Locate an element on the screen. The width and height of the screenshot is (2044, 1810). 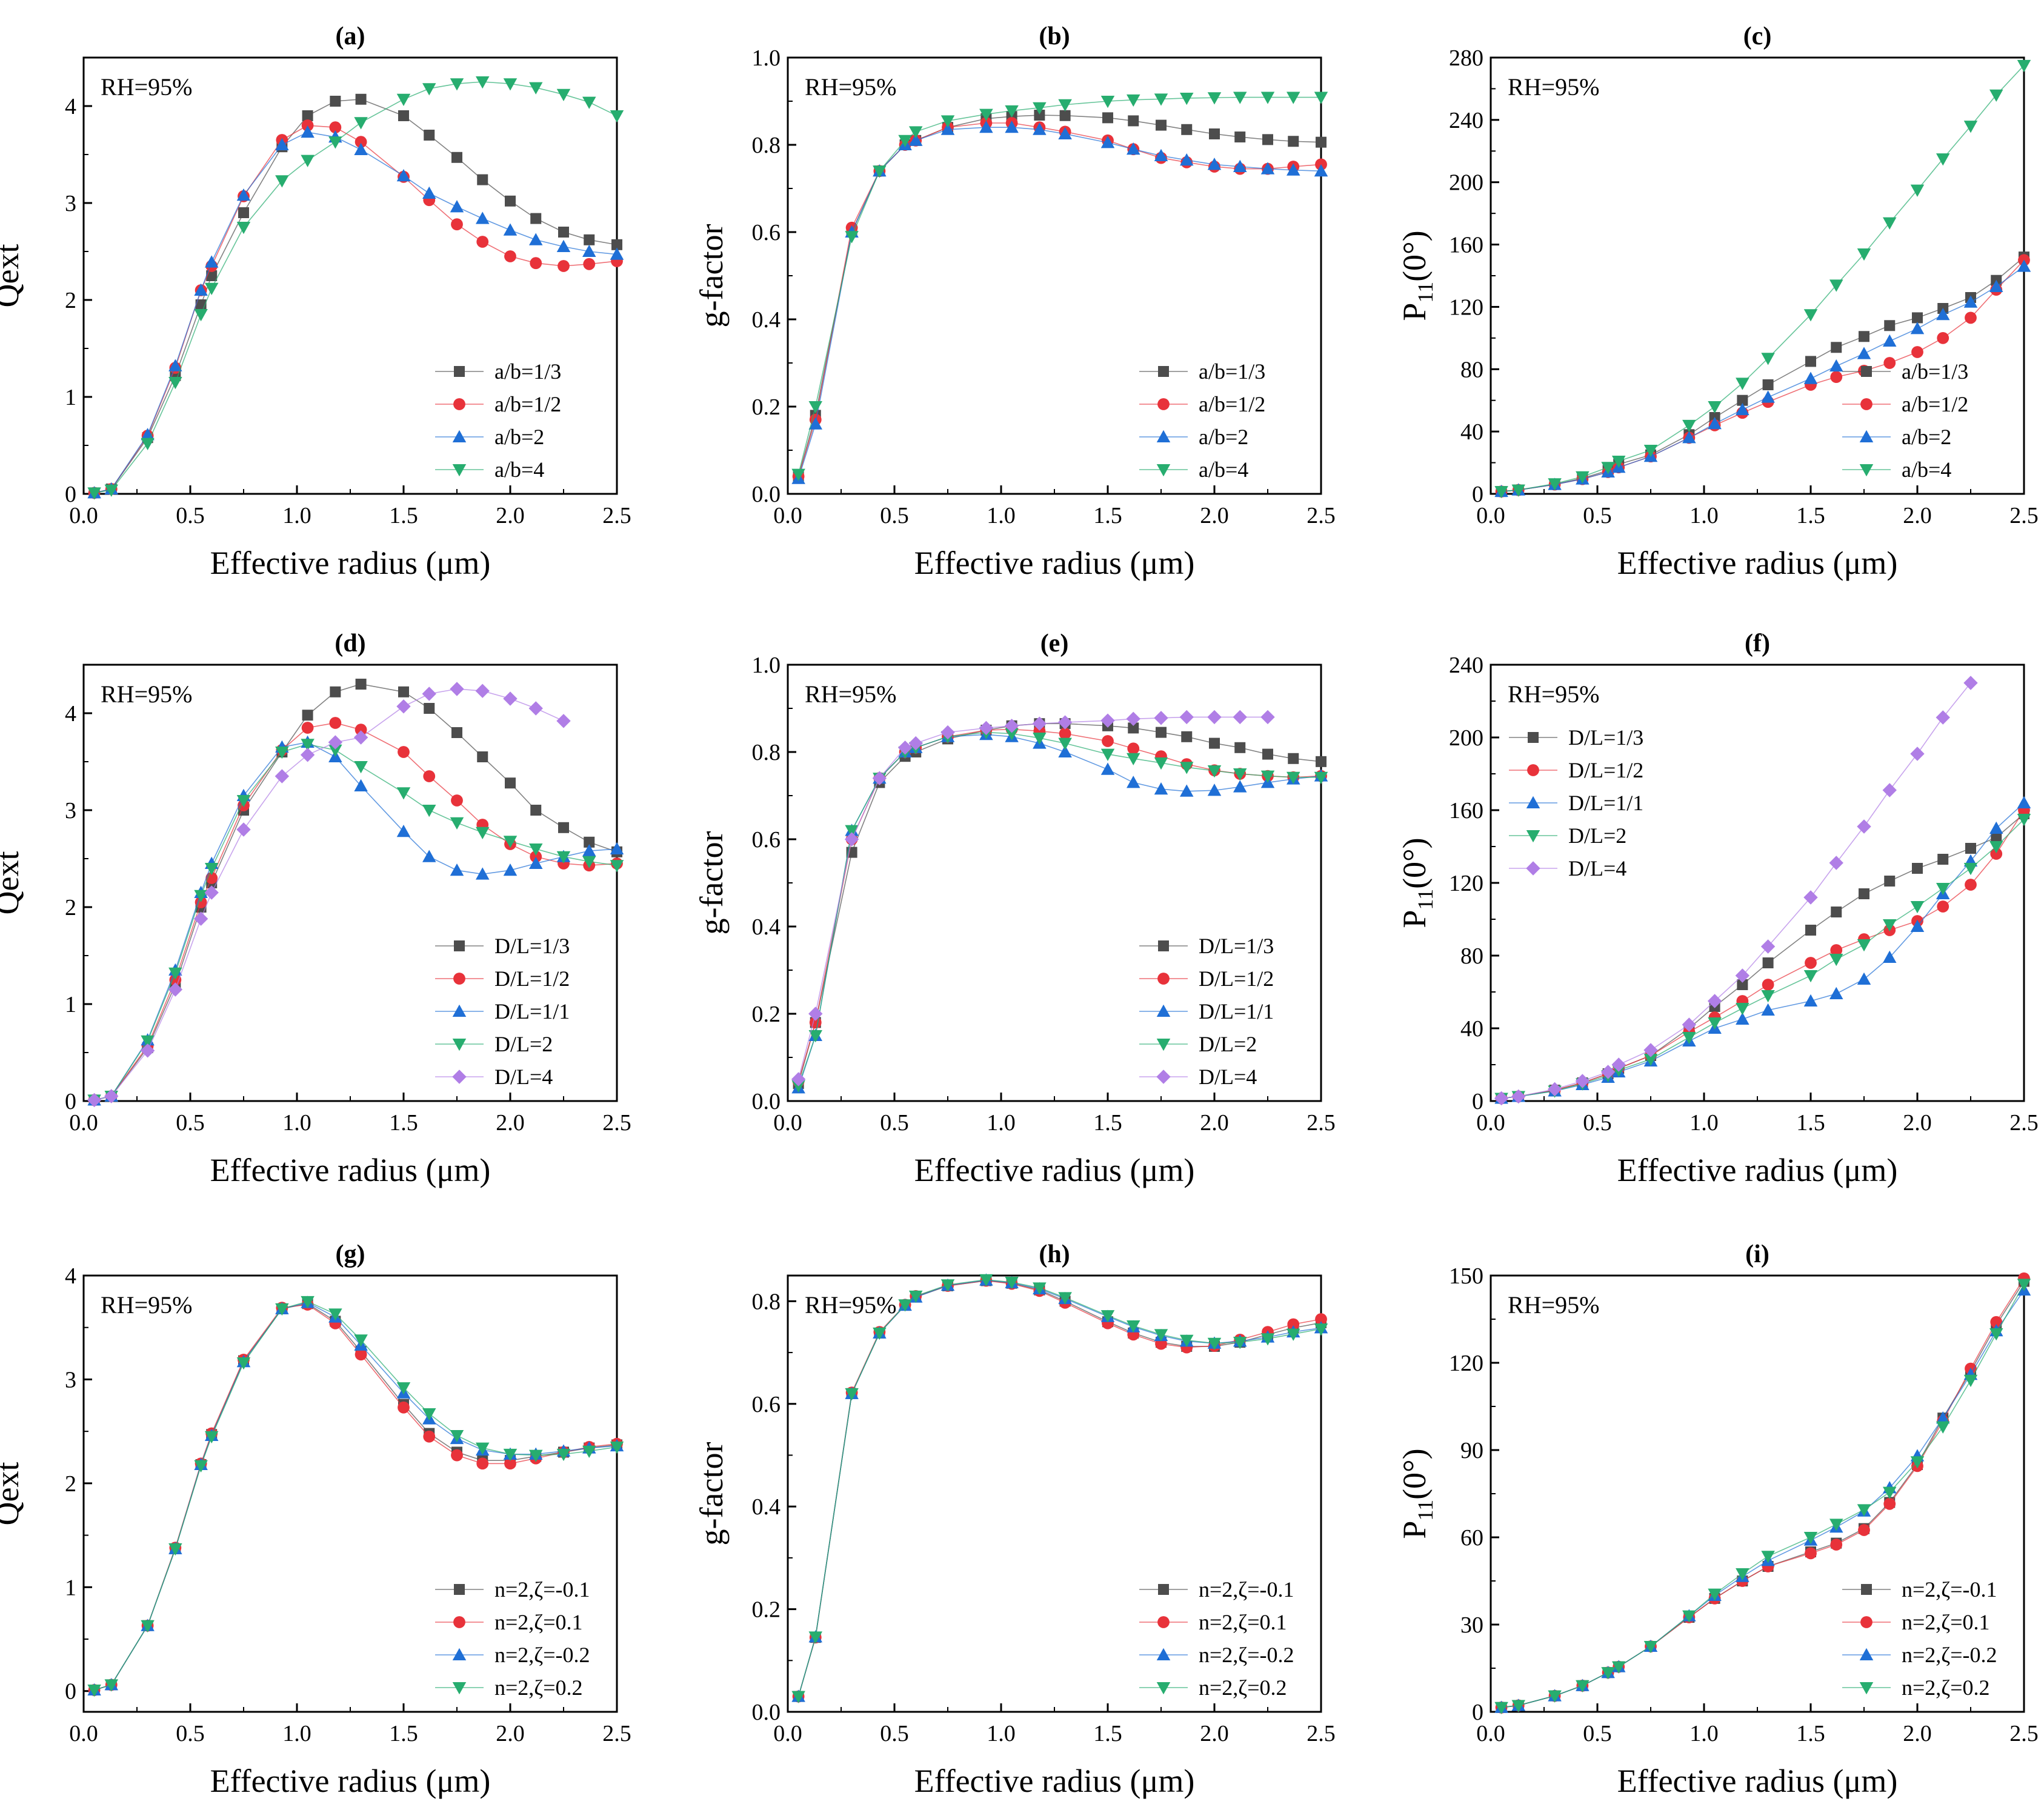
series-n=2,ζ=0.1 is located at coordinates (355, 1497).